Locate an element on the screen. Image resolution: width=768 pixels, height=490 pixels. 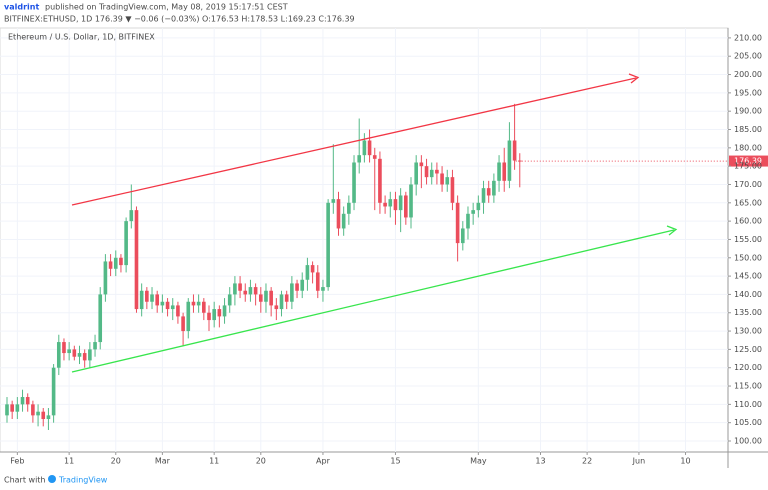
x-tick-label: 22 is located at coordinates (587, 461).